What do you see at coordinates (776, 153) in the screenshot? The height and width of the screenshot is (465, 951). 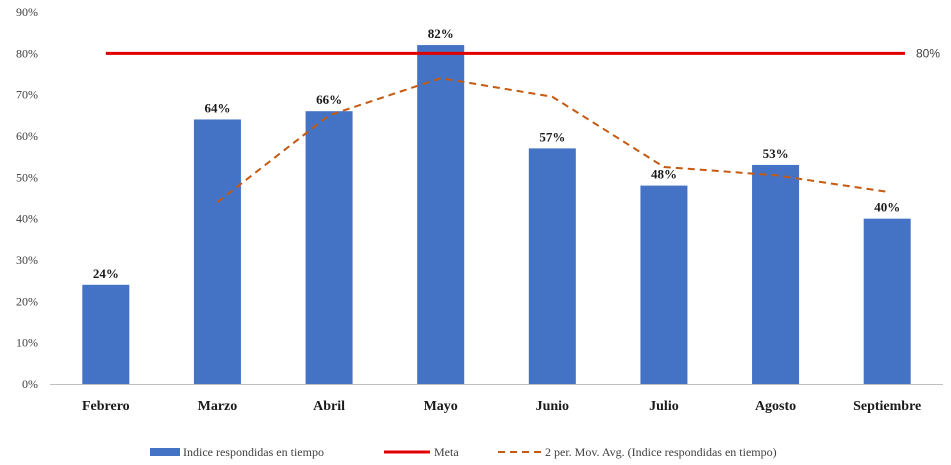 I see `bar-value-label: 53%` at bounding box center [776, 153].